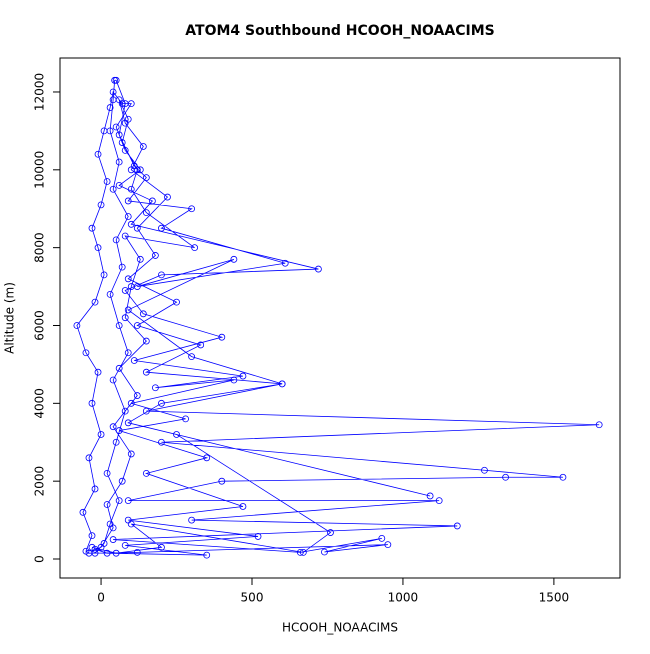 This screenshot has width=650, height=654. What do you see at coordinates (101, 598) in the screenshot?
I see `x-tick-label: 0` at bounding box center [101, 598].